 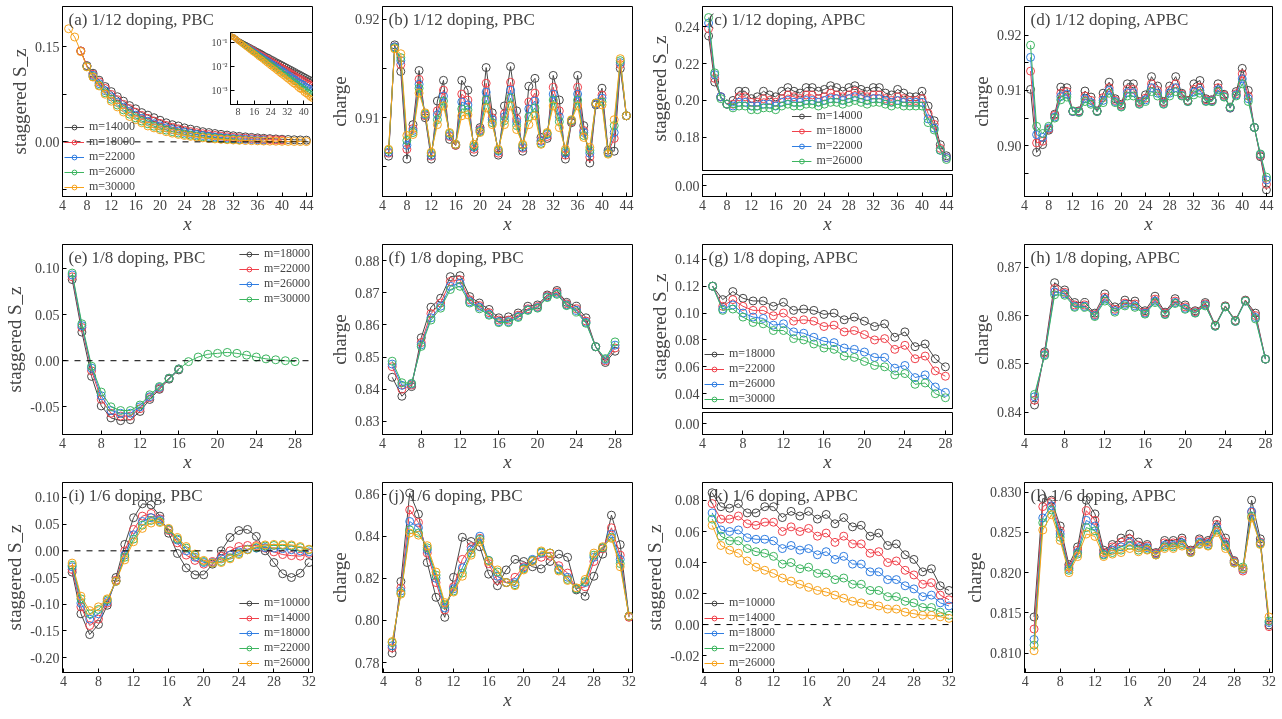 I want to click on y-tick-label: 0.83, so click(x=367, y=422).